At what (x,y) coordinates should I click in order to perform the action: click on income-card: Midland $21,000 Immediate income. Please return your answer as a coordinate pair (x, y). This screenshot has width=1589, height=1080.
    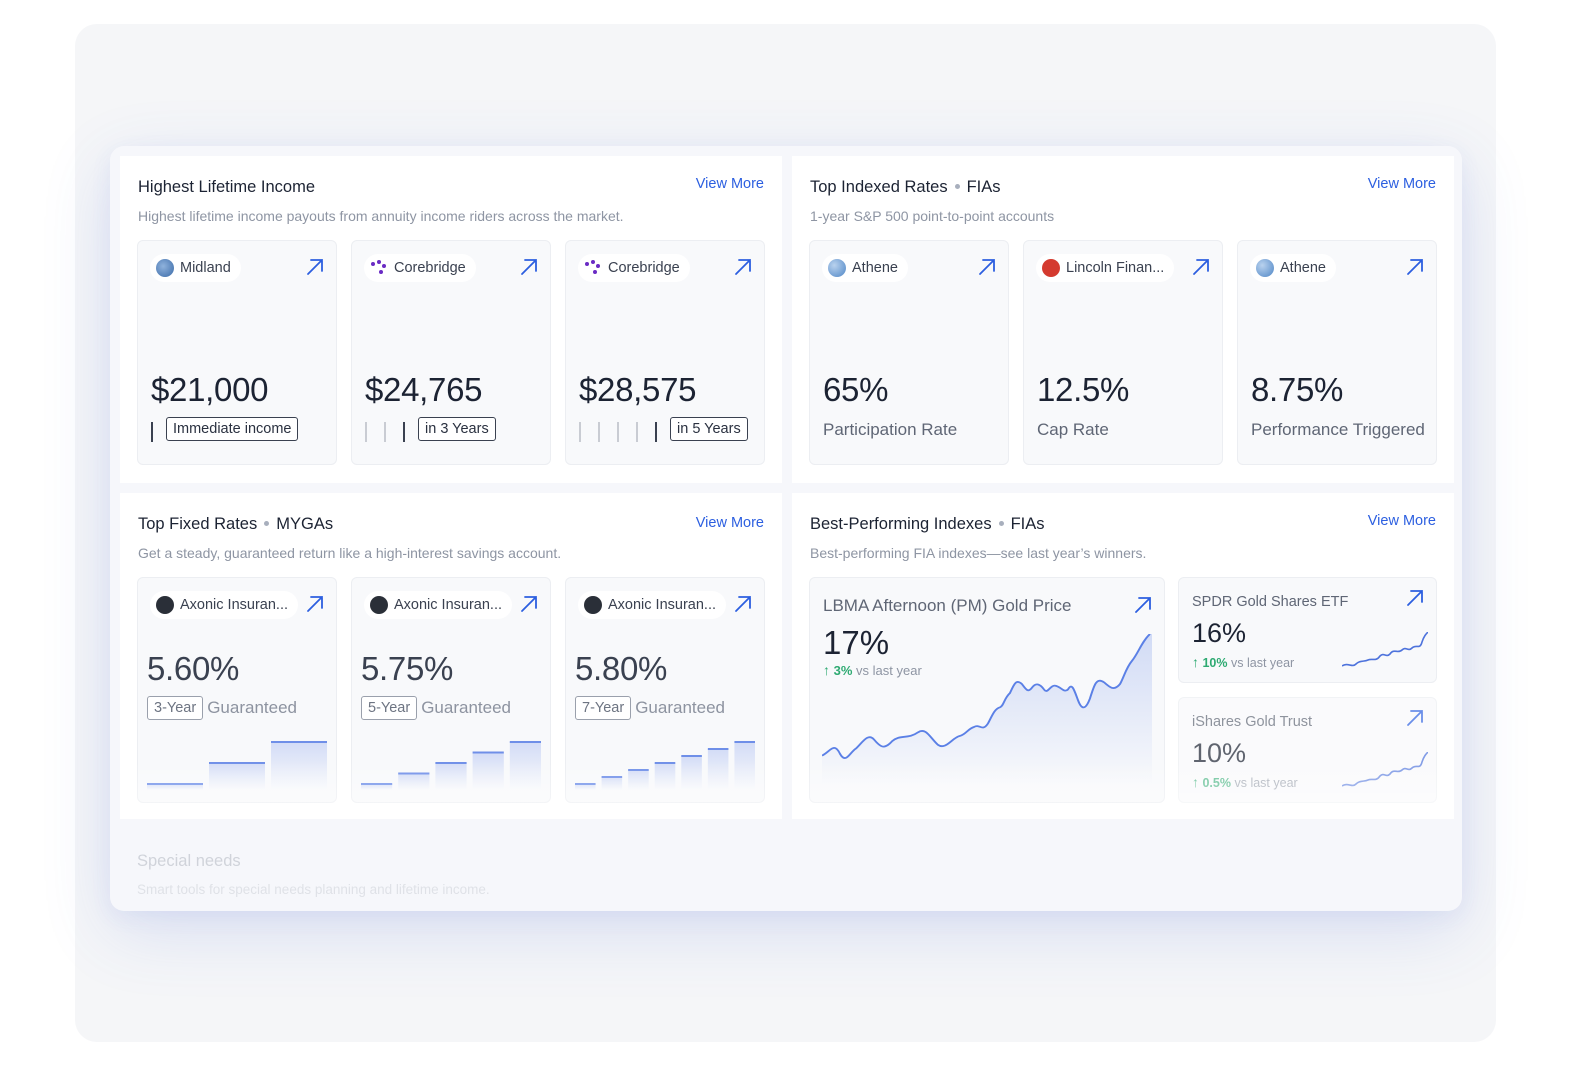
    Looking at the image, I should click on (237, 352).